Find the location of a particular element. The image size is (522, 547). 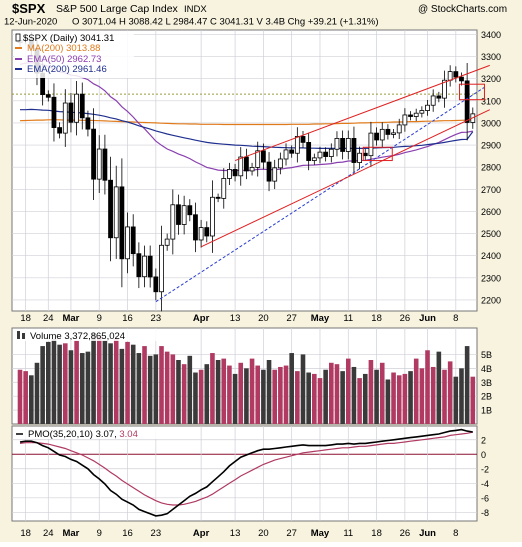

legend-ma200-label: MA(200) 3013.88 is located at coordinates (63, 48).